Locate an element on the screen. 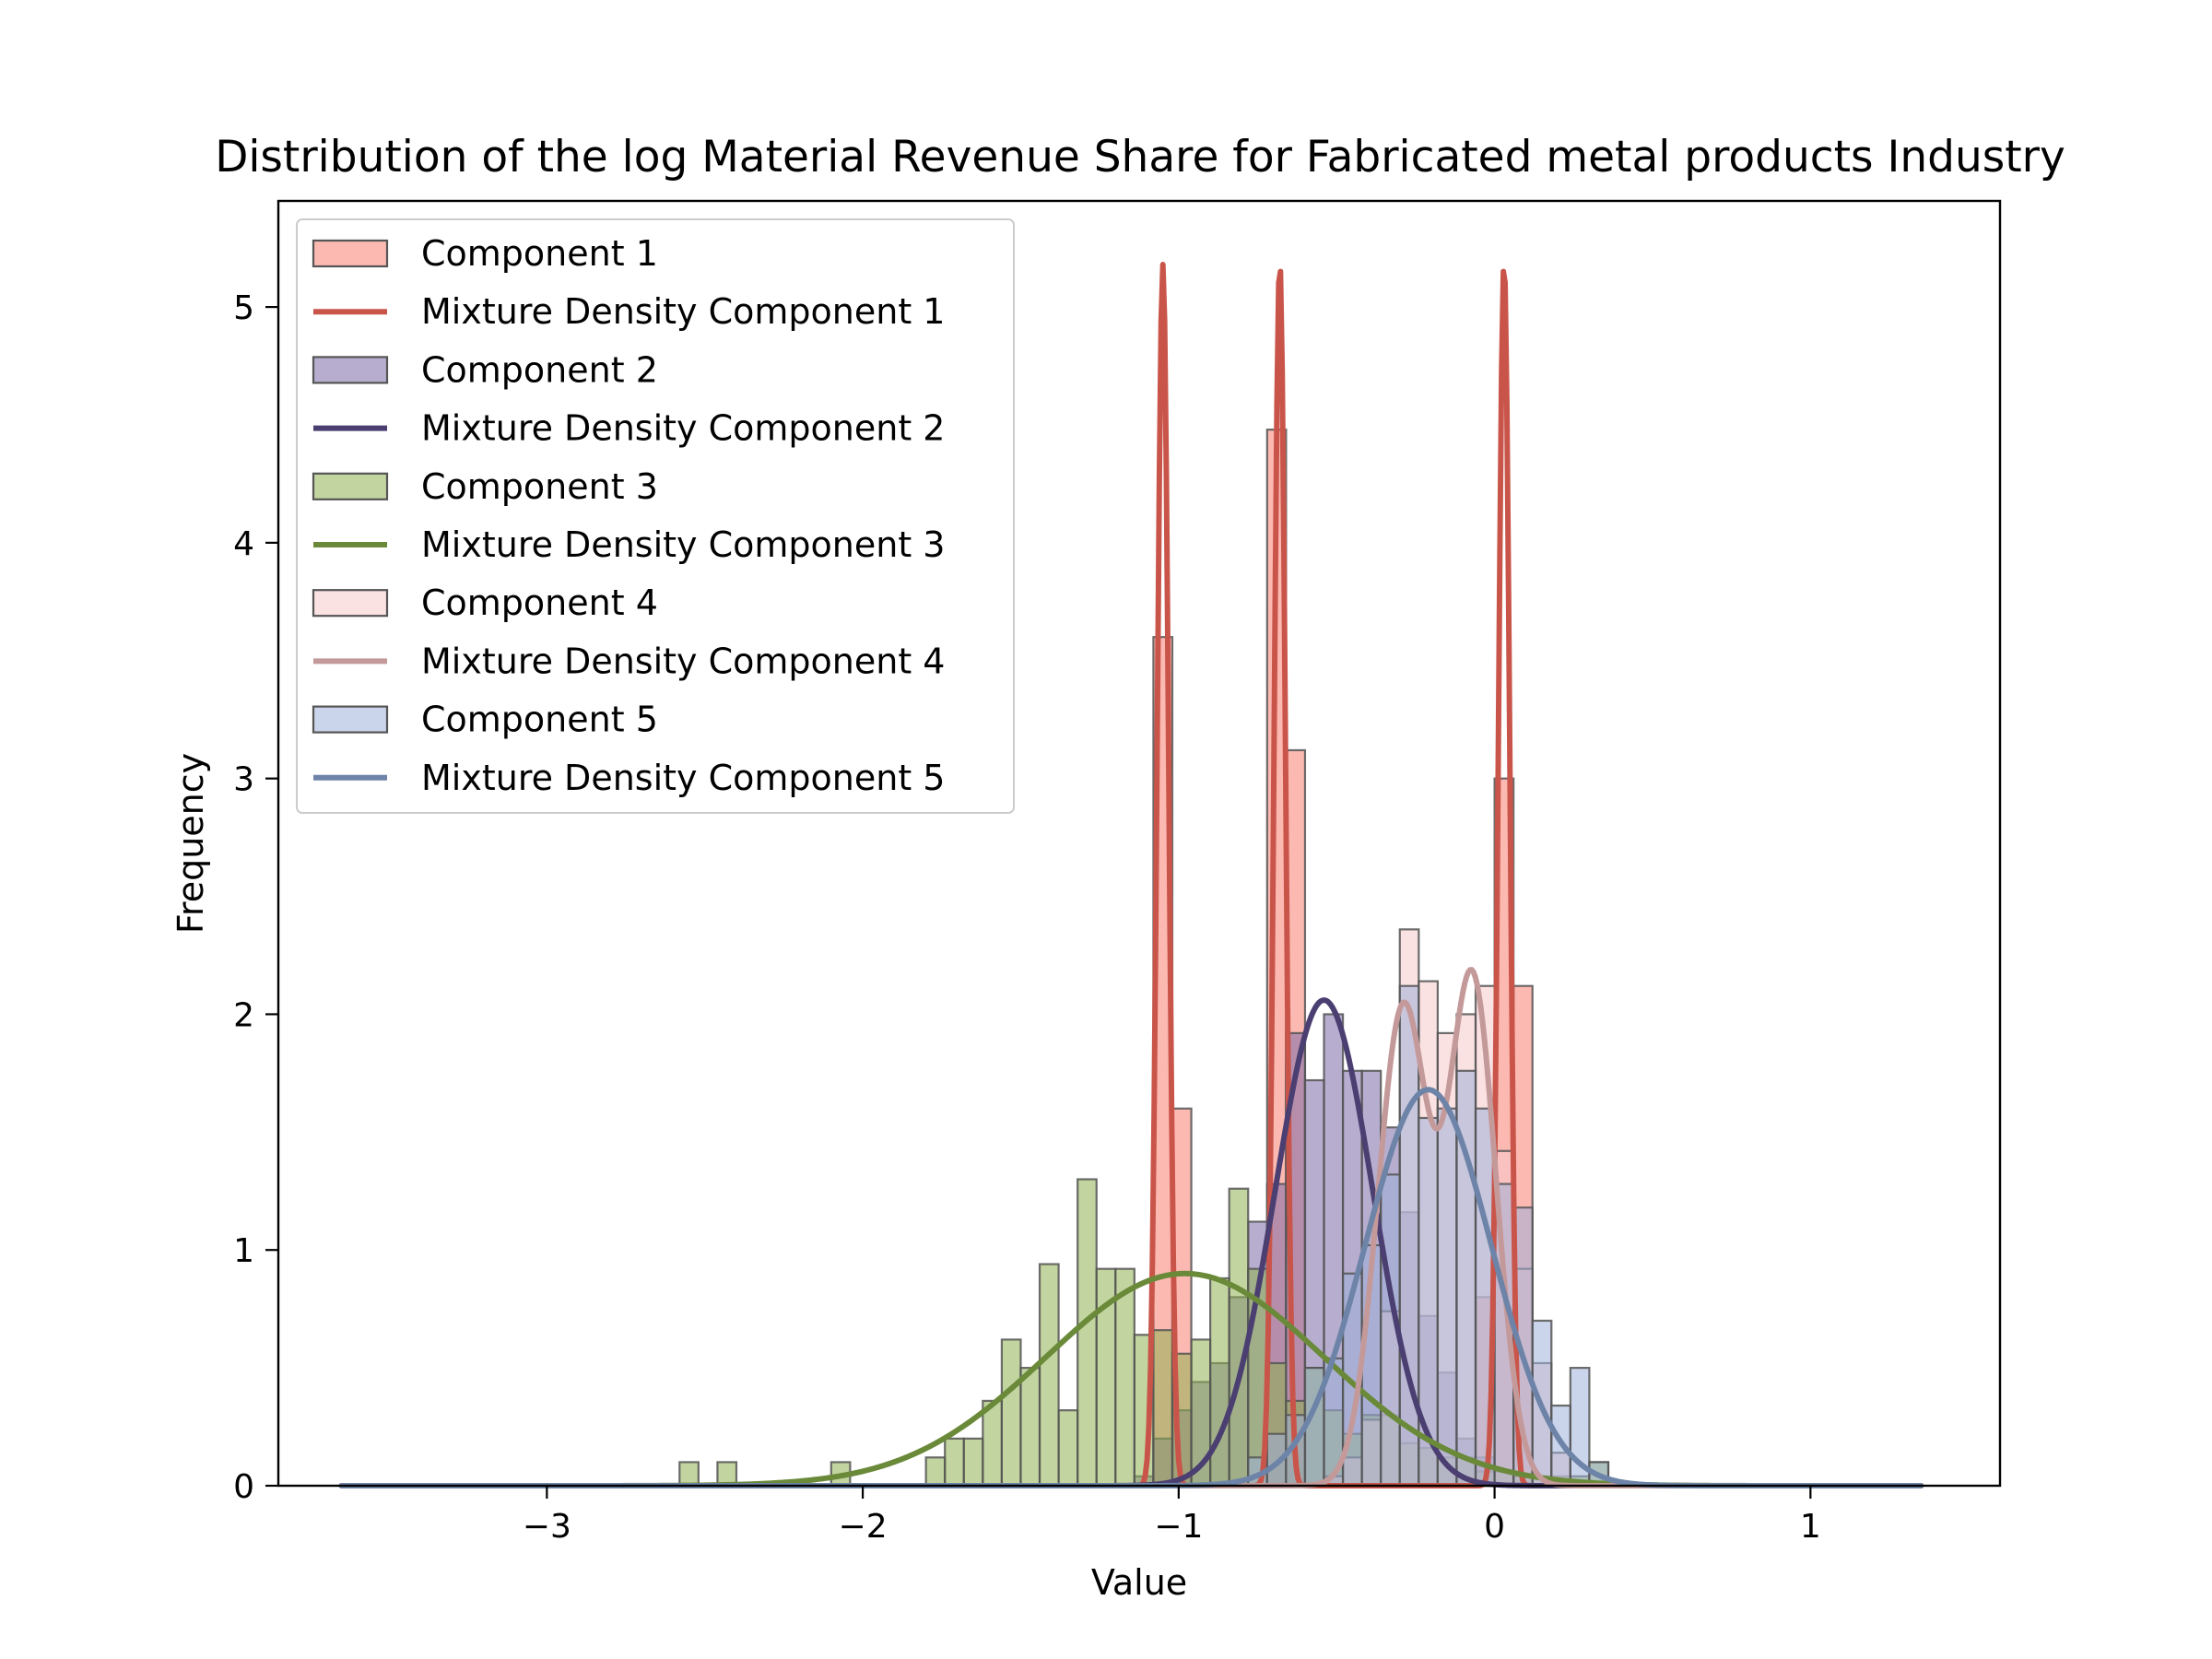  y-axis-label: Frequency is located at coordinates (191, 843).